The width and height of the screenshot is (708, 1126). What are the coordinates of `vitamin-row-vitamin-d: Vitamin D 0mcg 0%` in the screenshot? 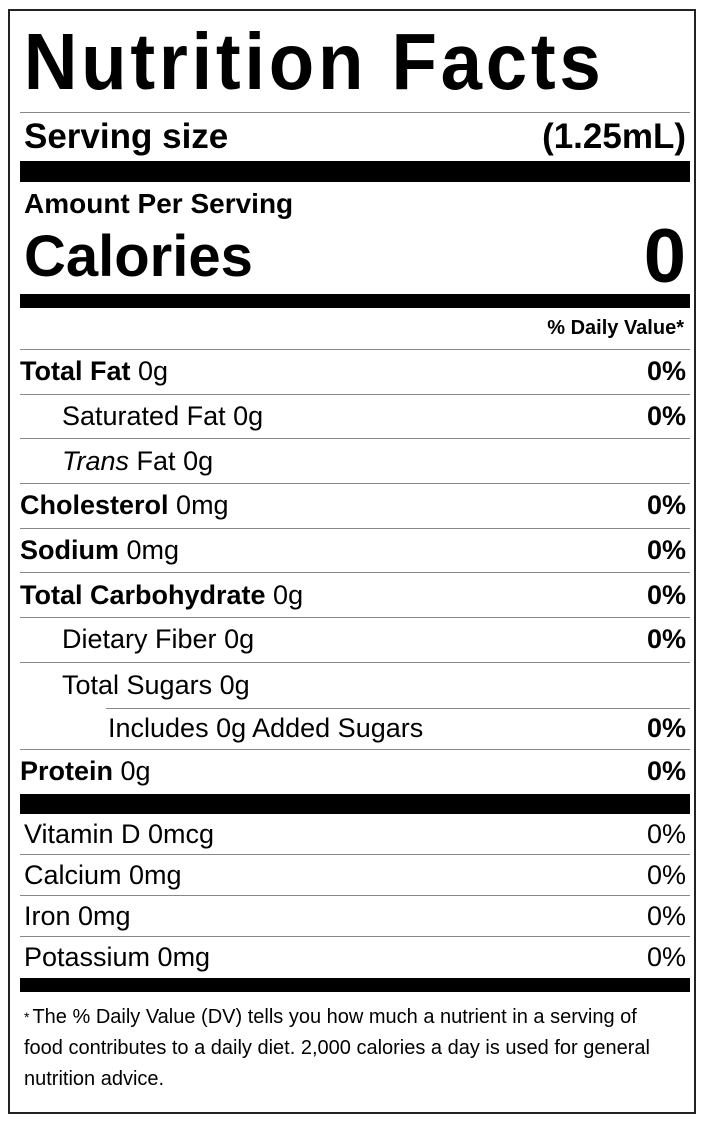 It's located at (355, 835).